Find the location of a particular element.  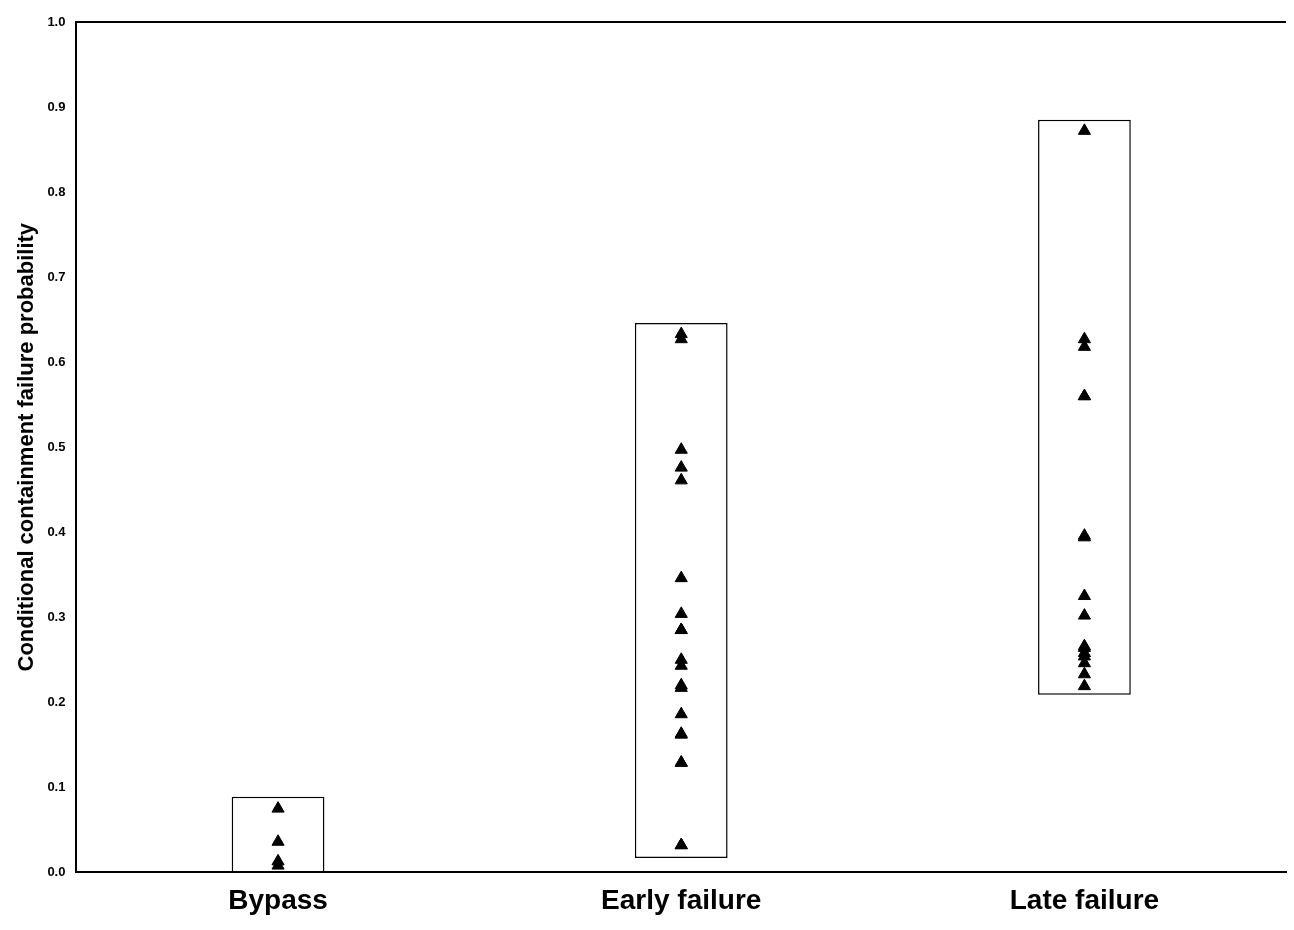

y-tick-label: 0.0 is located at coordinates (56, 871).